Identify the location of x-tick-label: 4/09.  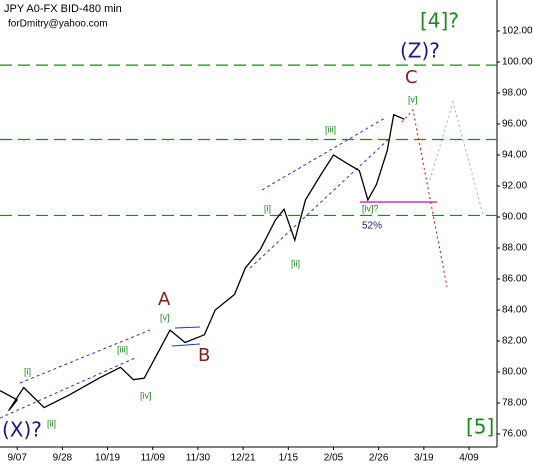
(469, 458).